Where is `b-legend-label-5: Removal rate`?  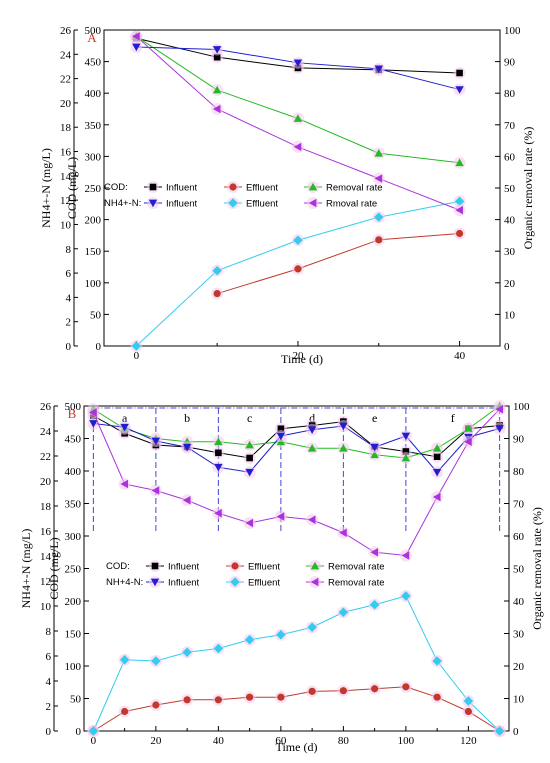 b-legend-label-5: Removal rate is located at coordinates (356, 583).